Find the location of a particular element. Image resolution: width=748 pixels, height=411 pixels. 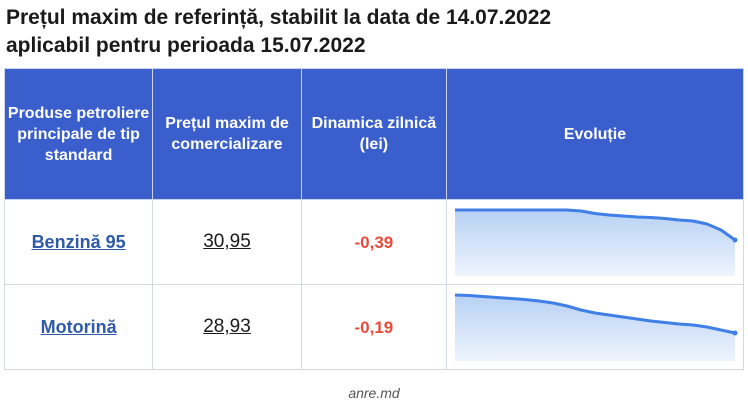

price-cell: 30,95 is located at coordinates (227, 242).